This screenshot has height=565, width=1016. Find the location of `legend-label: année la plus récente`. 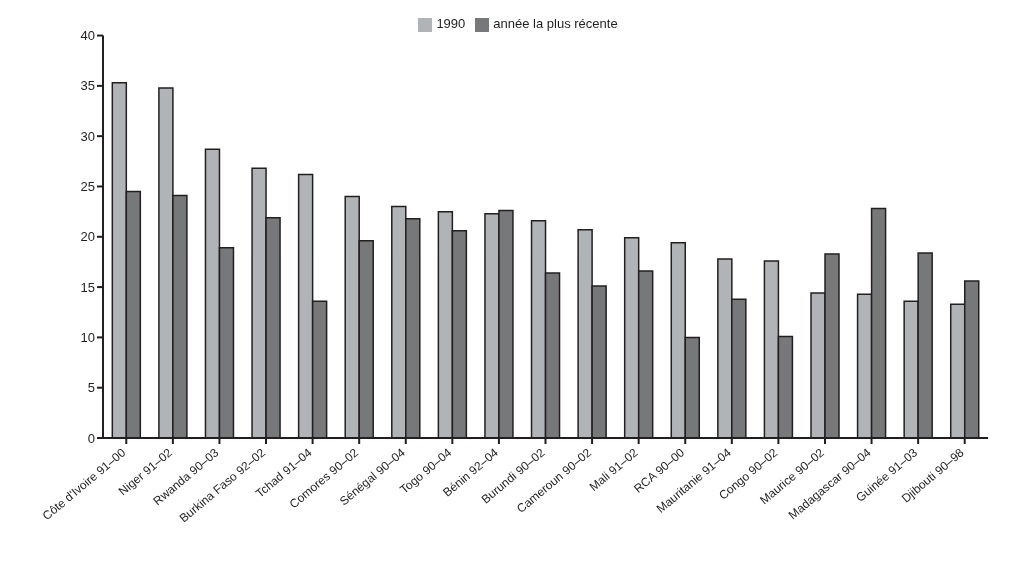

legend-label: année la plus récente is located at coordinates (555, 23).